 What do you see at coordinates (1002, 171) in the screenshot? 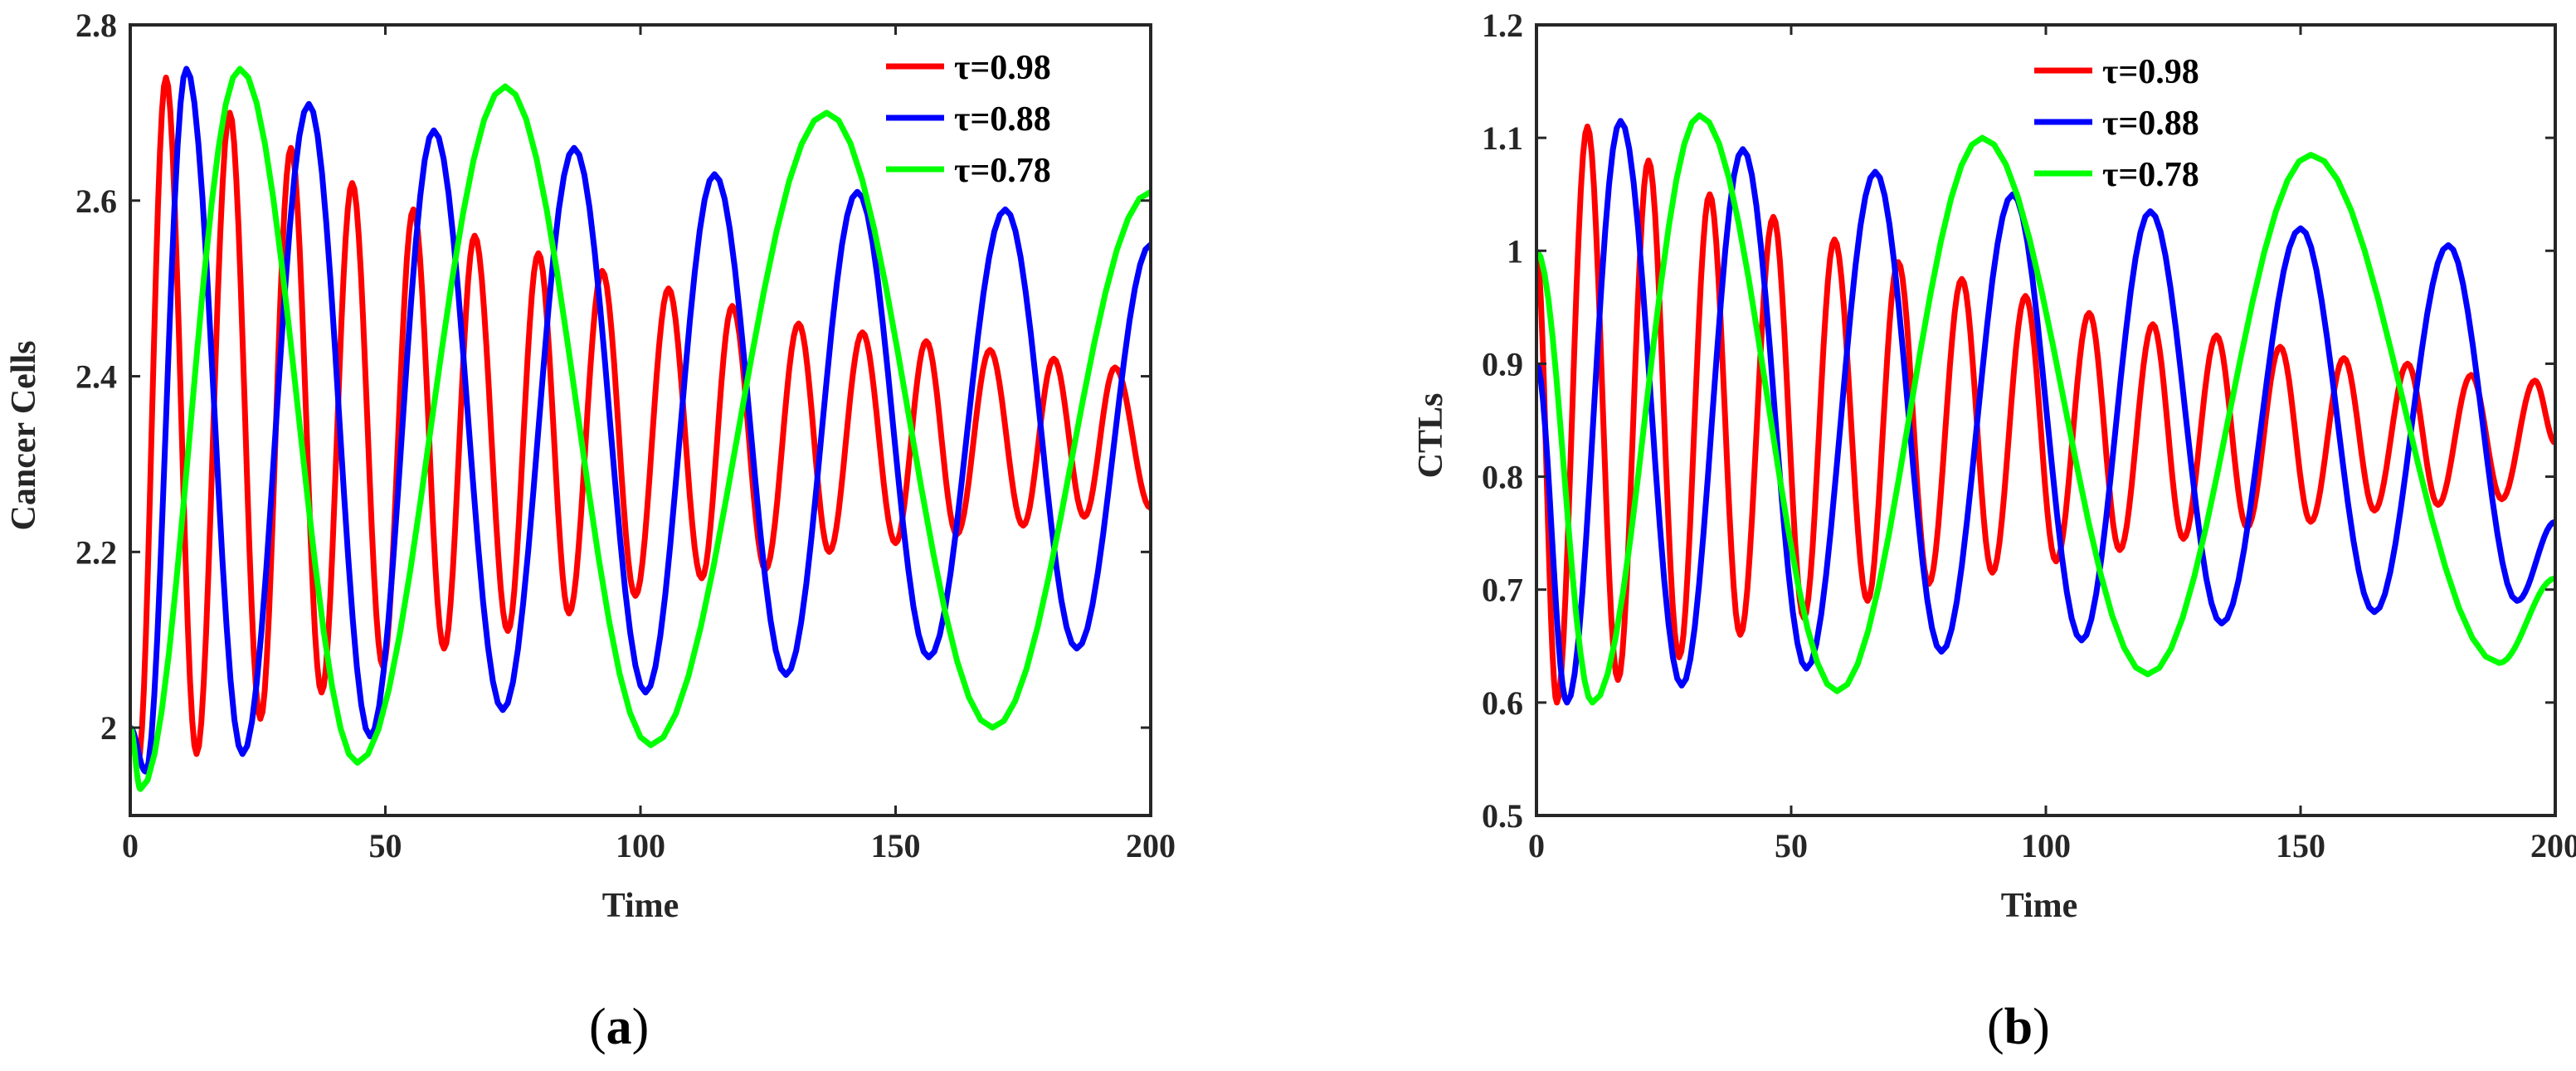
I see `legend-label-a-2: τ=0.78` at bounding box center [1002, 171].